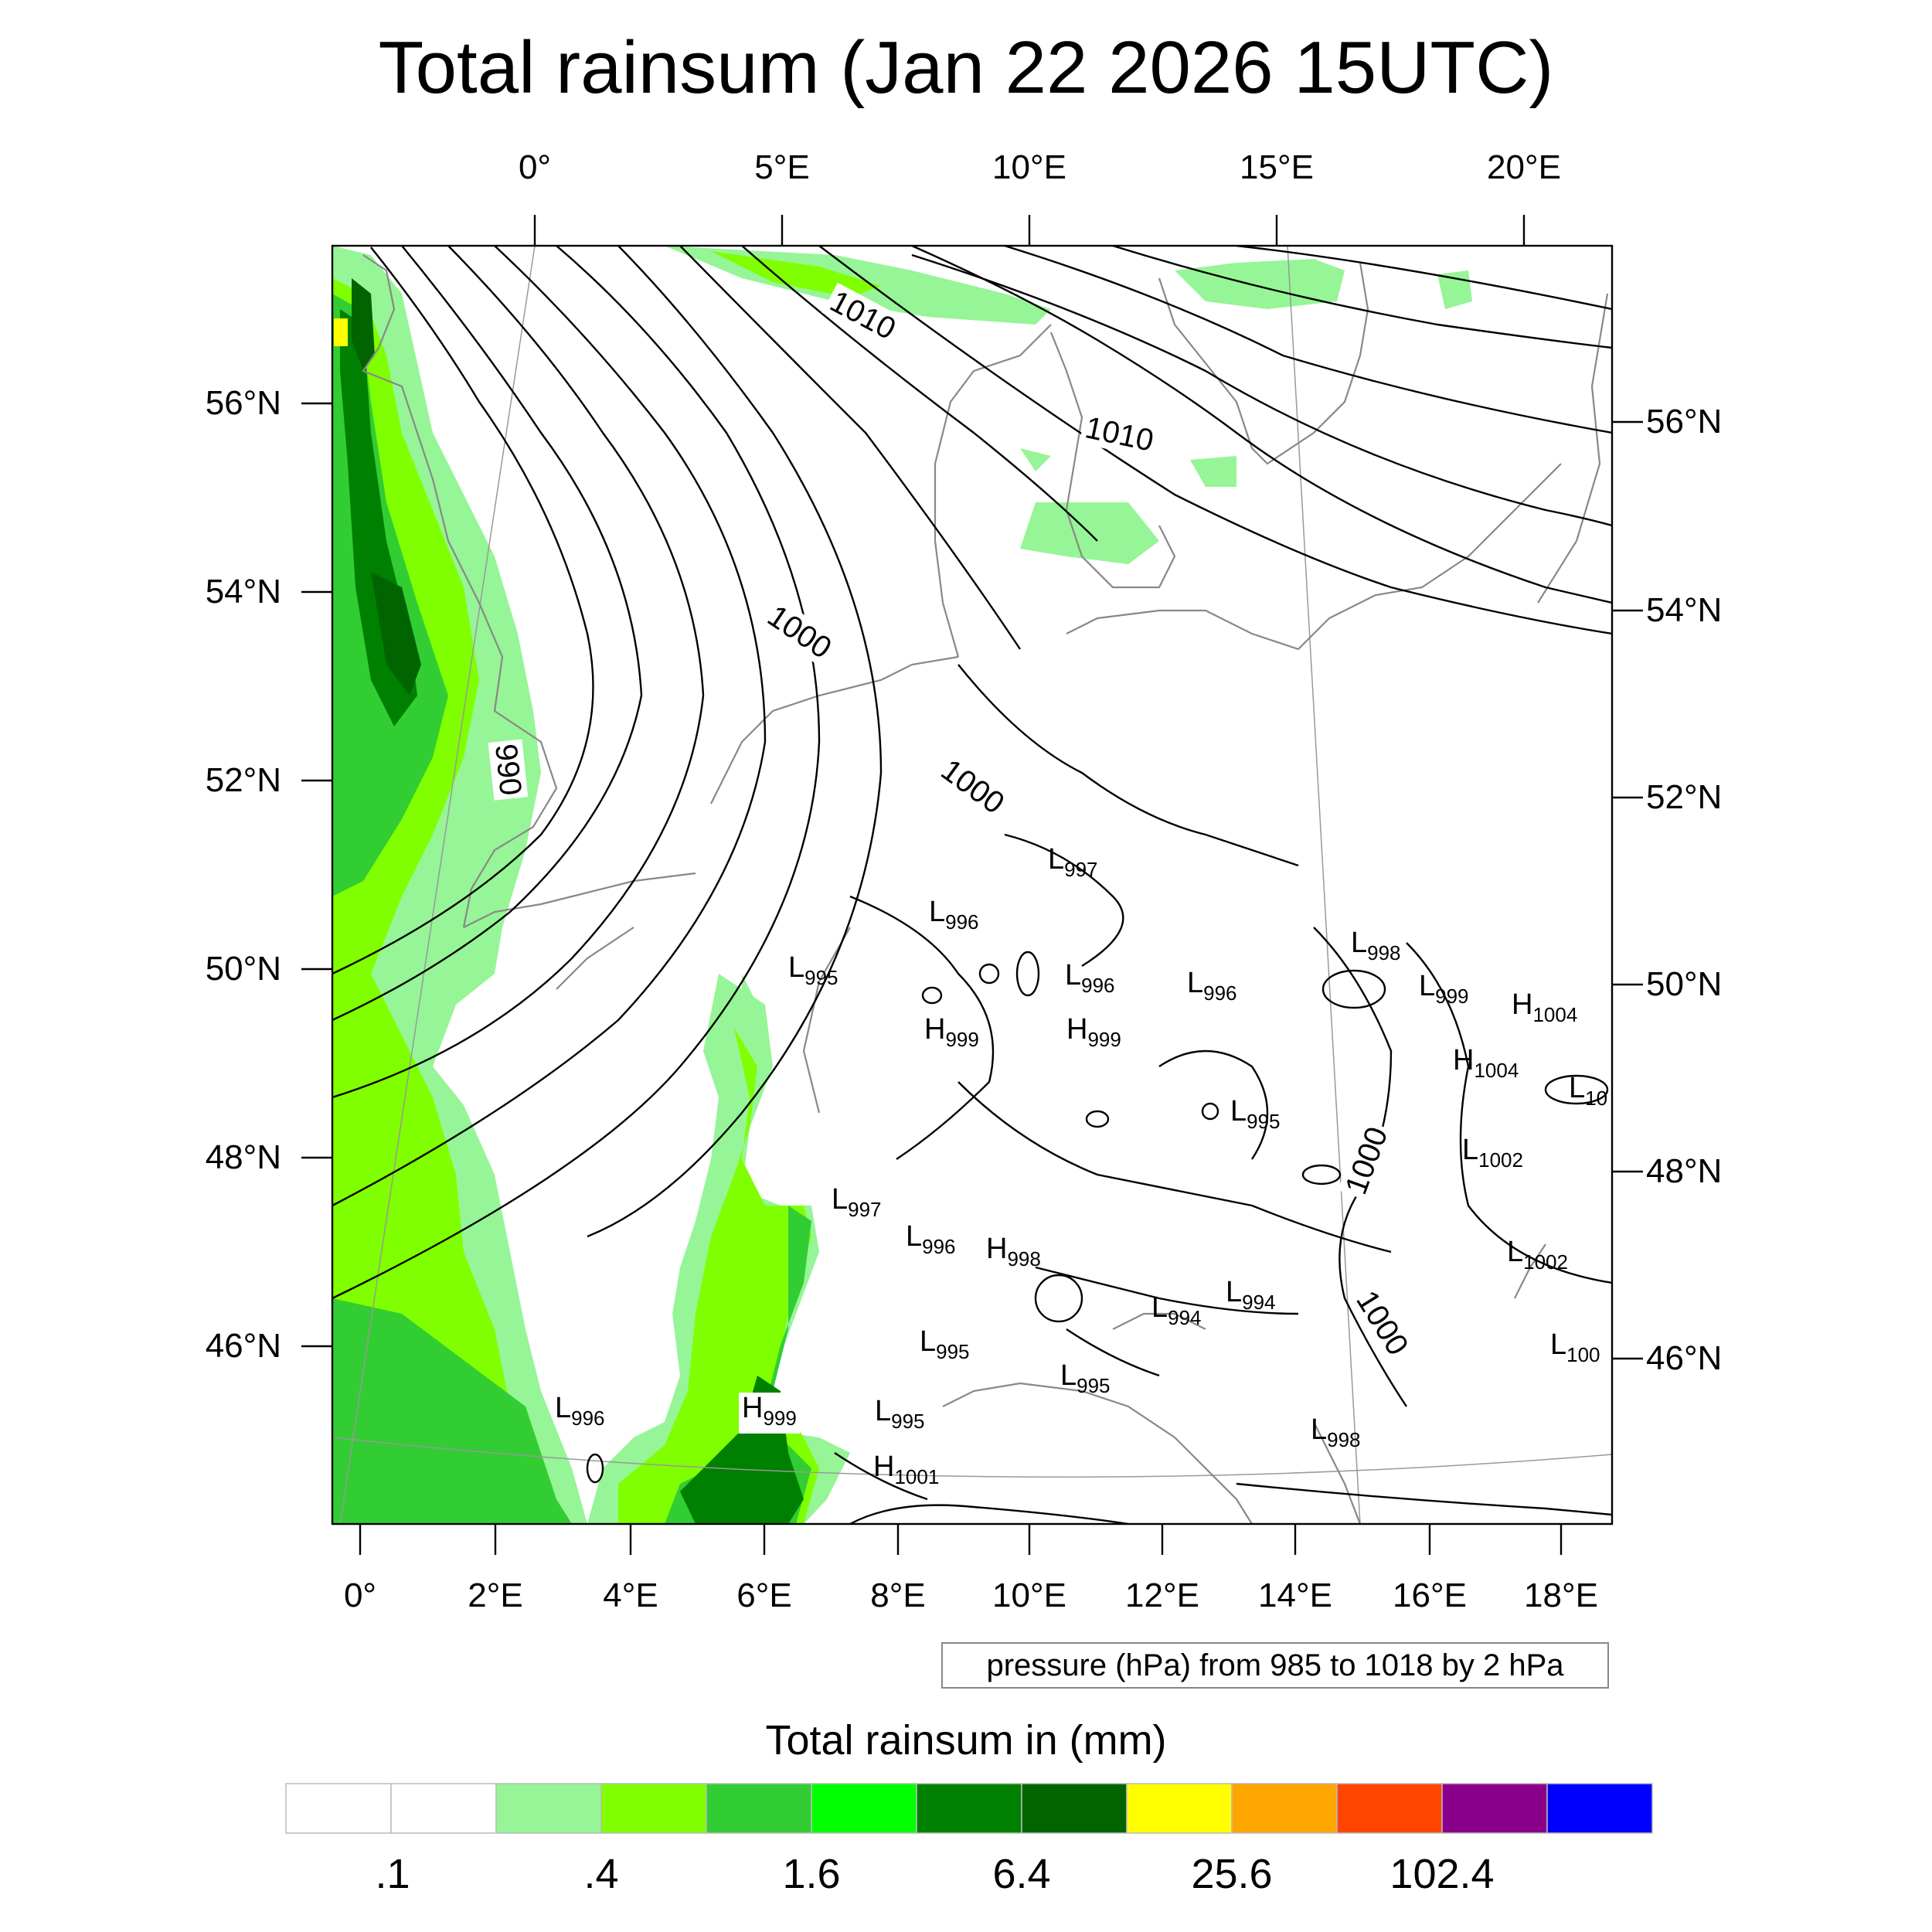 The image size is (1932, 1932). Describe the element at coordinates (396, 634) in the screenshot. I see `rain-area-west-max2` at that location.